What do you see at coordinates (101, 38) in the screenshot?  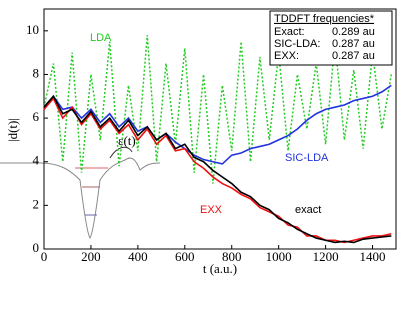 I see `series-label: LDA` at bounding box center [101, 38].